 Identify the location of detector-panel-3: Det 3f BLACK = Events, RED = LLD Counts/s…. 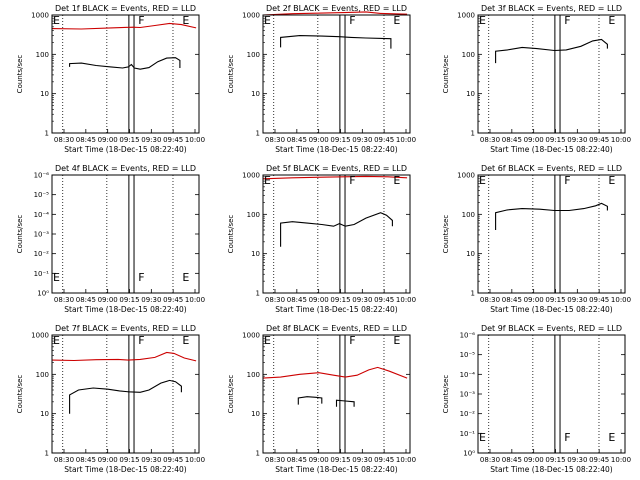
(536, 79).